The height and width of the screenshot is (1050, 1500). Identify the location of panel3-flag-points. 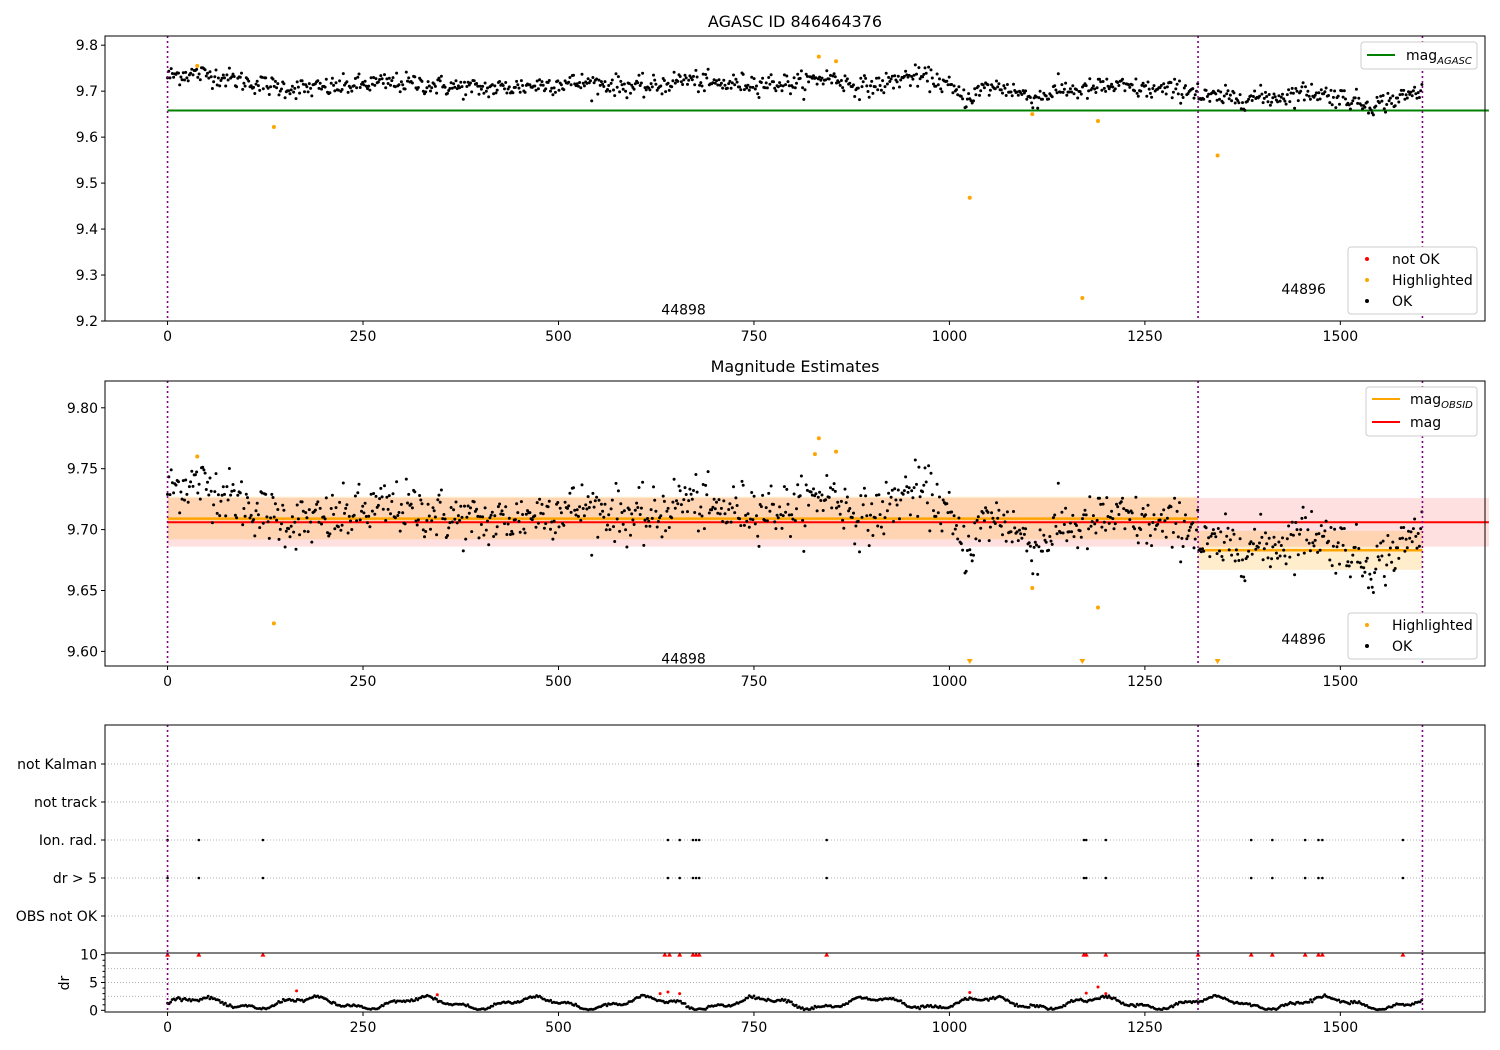
(785, 821).